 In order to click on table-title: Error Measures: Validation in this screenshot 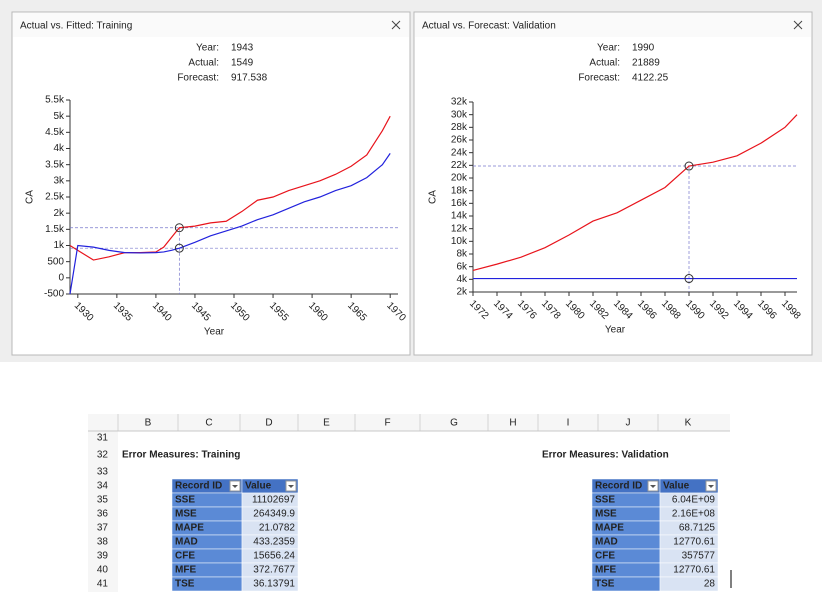, I will do `click(605, 455)`.